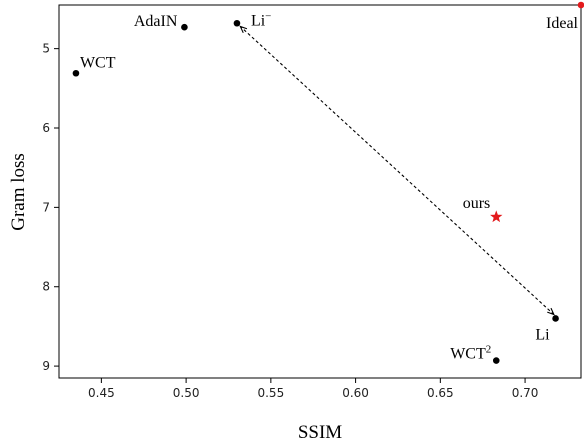  Describe the element at coordinates (313, 389) in the screenshot. I see `x-axis-ticks: 0.45 0.50 0.55 0.60 0.65 0.70` at that location.